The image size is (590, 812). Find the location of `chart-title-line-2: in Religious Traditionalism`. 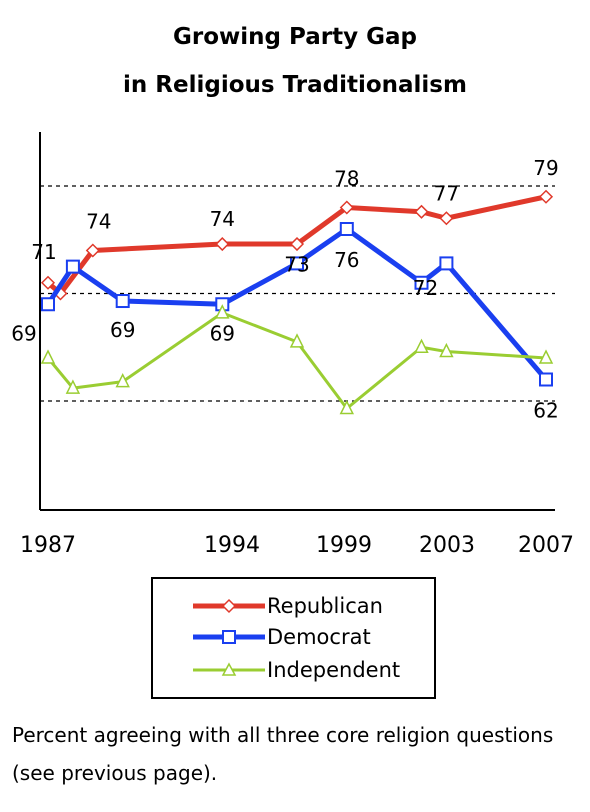

chart-title-line-2: in Religious Traditionalism is located at coordinates (295, 85).